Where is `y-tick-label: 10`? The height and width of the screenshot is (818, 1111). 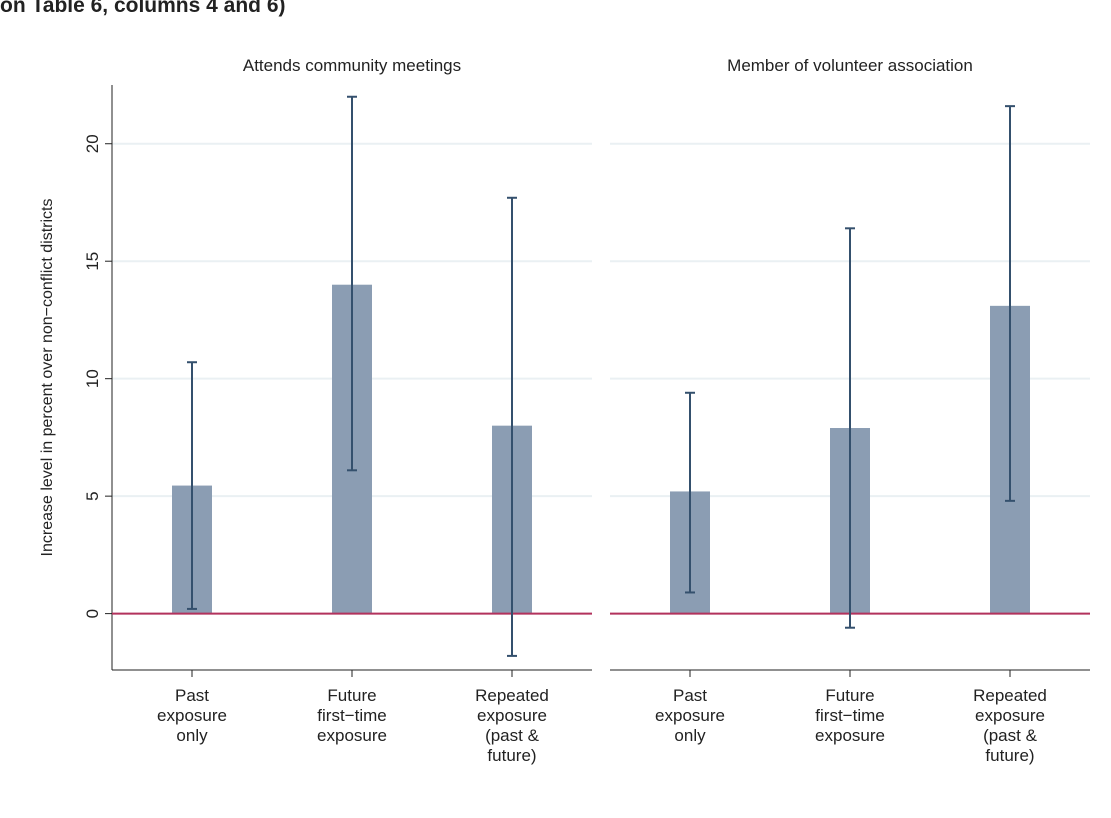
y-tick-label: 10 is located at coordinates (92, 378).